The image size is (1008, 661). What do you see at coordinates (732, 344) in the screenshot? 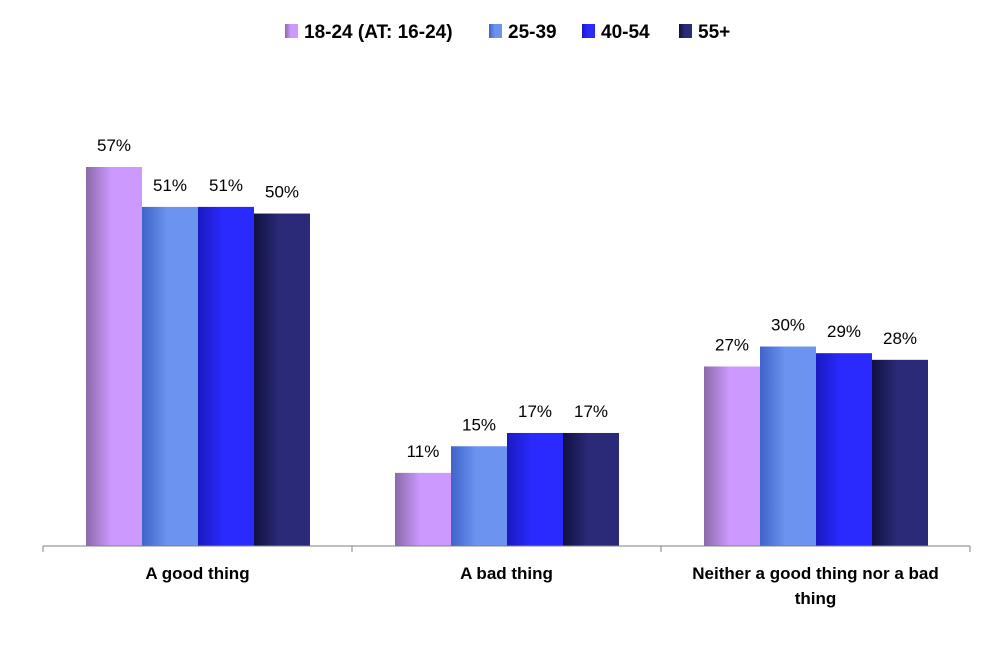
I see `value-label-2-0: 27%` at bounding box center [732, 344].